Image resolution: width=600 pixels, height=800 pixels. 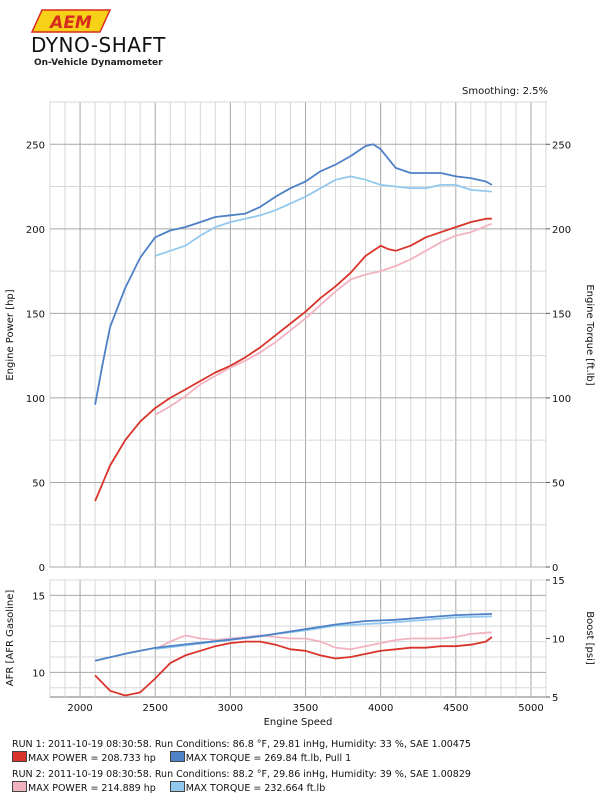 I want to click on afr-tick-label: 15, so click(x=38, y=596).